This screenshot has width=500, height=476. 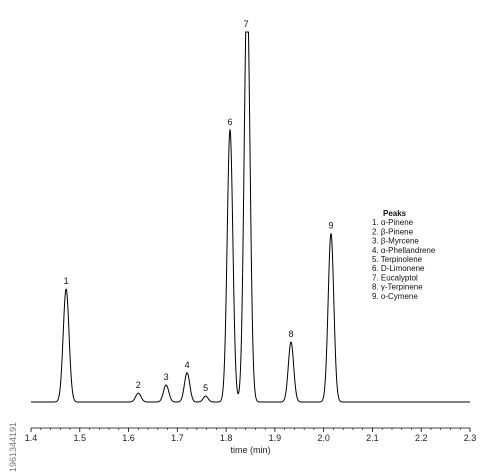 I want to click on x-axis: 1.4 1.5 1.6 1.7 1.8 1.9 2.0 2.1 2.2 2.3, so click(x=251, y=435).